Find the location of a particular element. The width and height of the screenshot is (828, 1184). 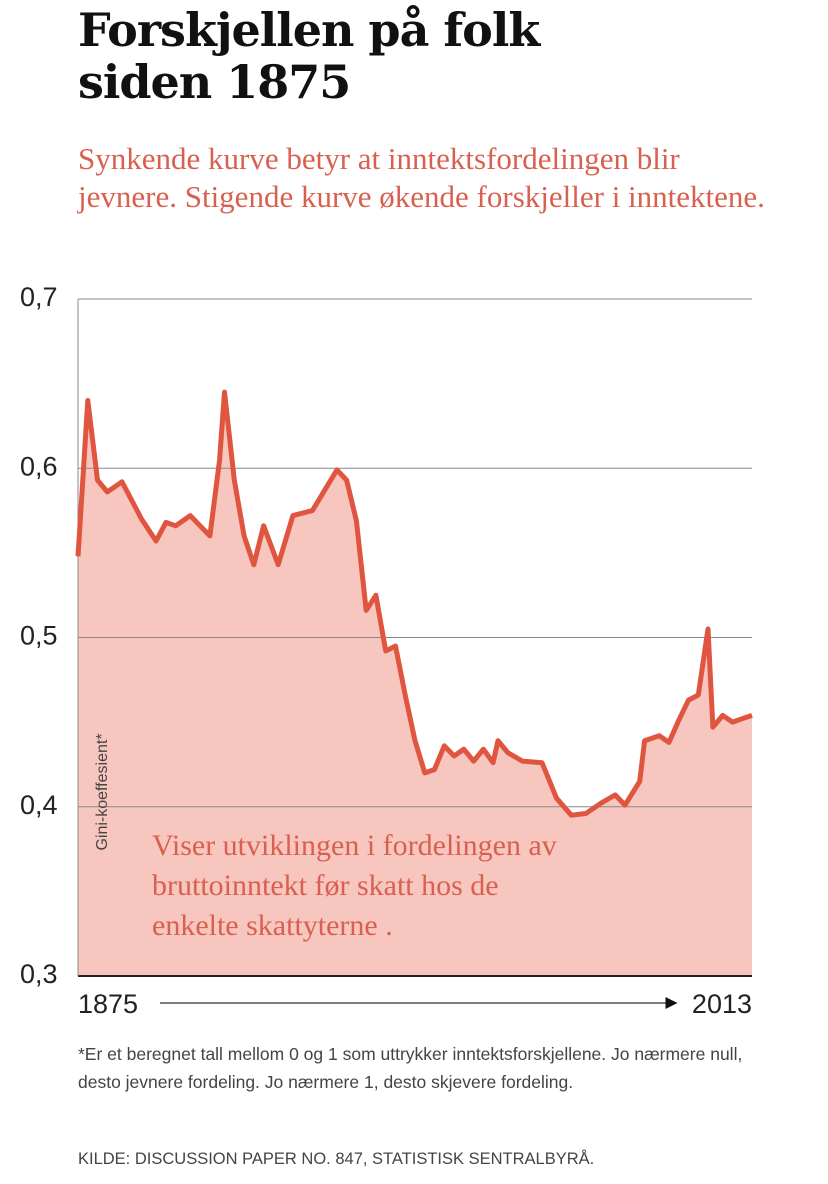

x-tick-label: 2013 is located at coordinates (722, 1004).